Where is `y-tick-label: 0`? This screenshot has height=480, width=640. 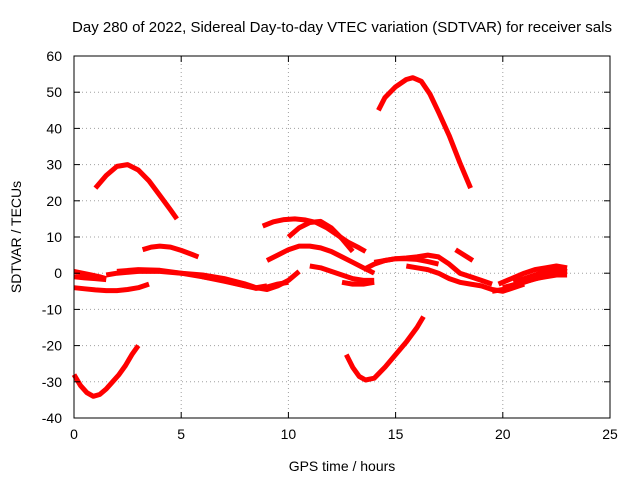
y-tick-label: 0 is located at coordinates (58, 273).